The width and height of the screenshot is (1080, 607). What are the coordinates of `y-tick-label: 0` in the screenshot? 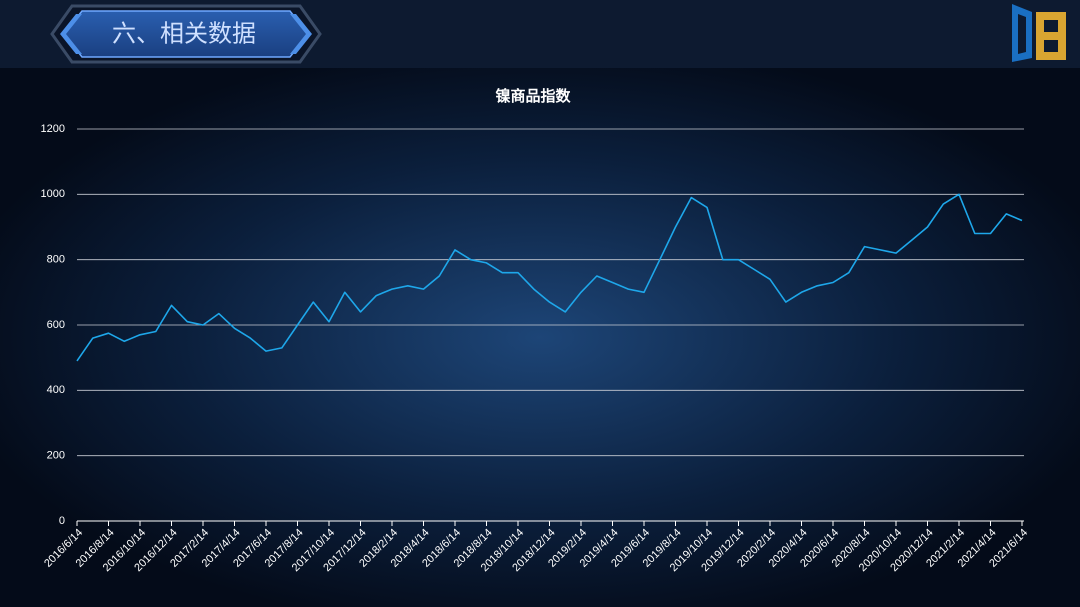 It's located at (62, 521).